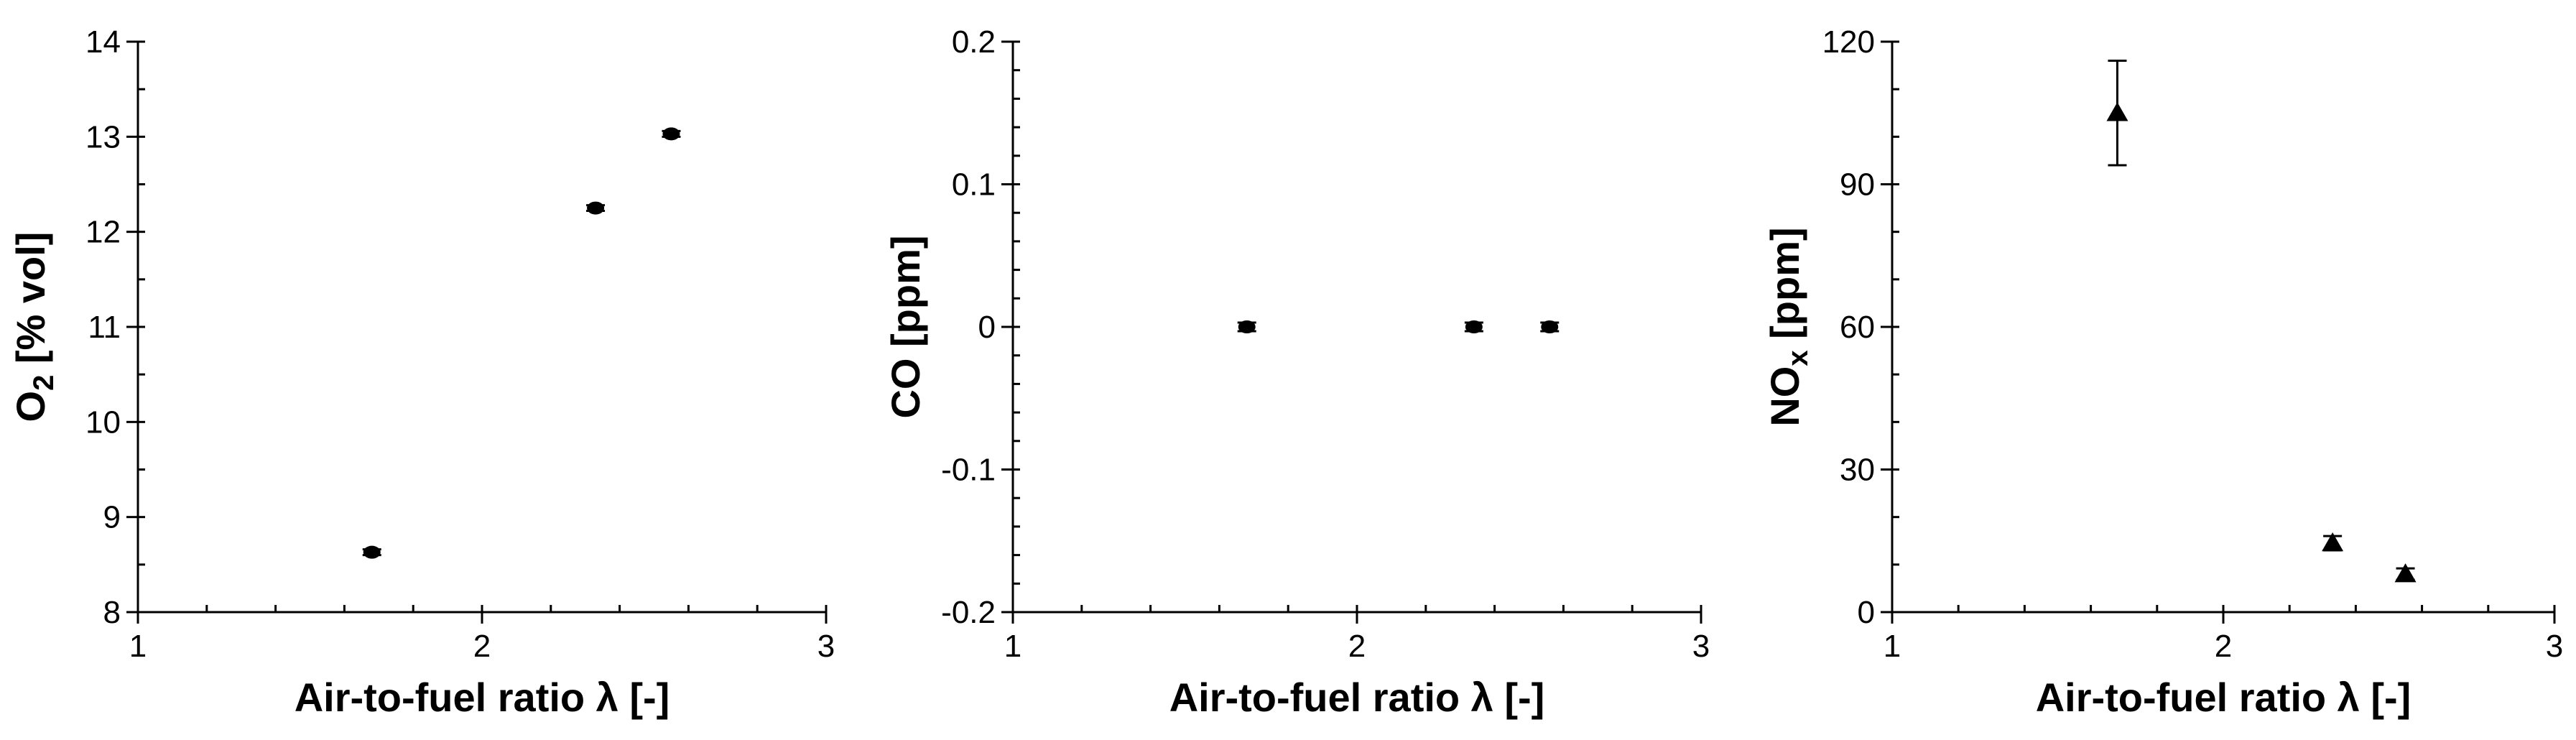  I want to click on o2-x-tick-label: 1, so click(138, 646).